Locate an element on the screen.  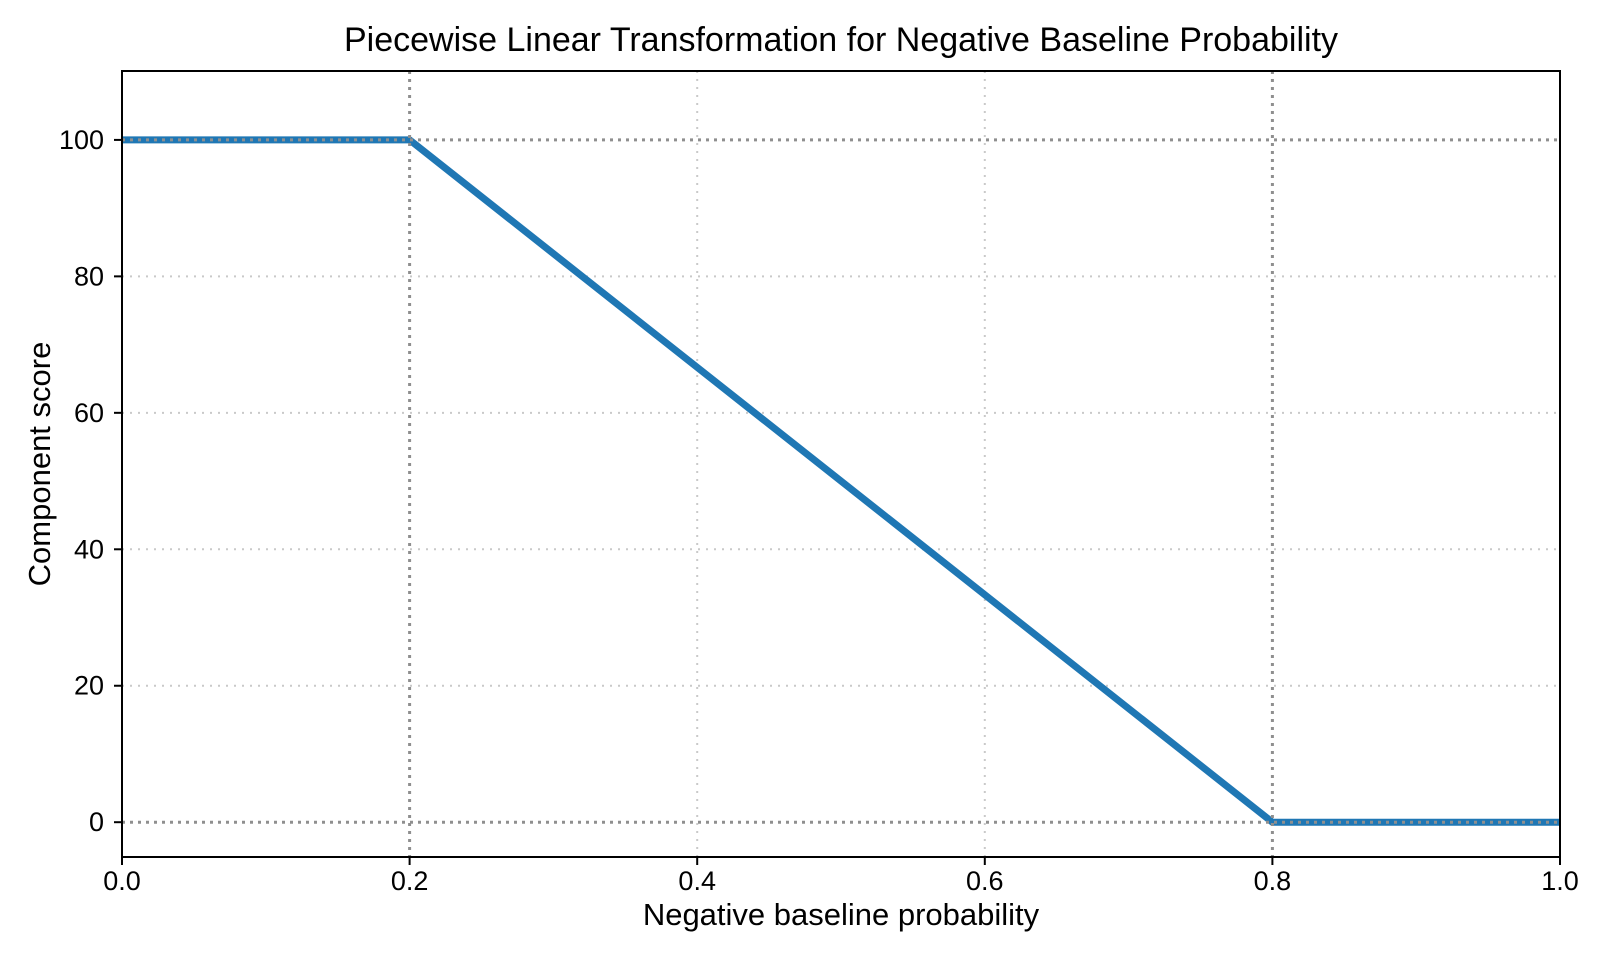
y-tick-label: 40 is located at coordinates (89, 549).